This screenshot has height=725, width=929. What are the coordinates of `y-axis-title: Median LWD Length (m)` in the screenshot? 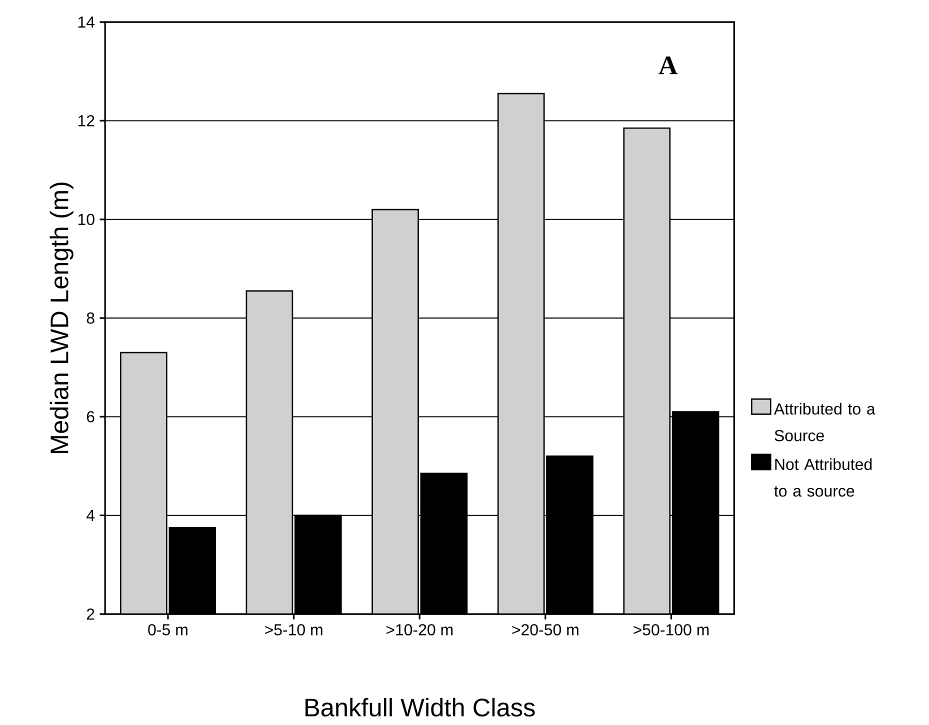 It's located at (62, 318).